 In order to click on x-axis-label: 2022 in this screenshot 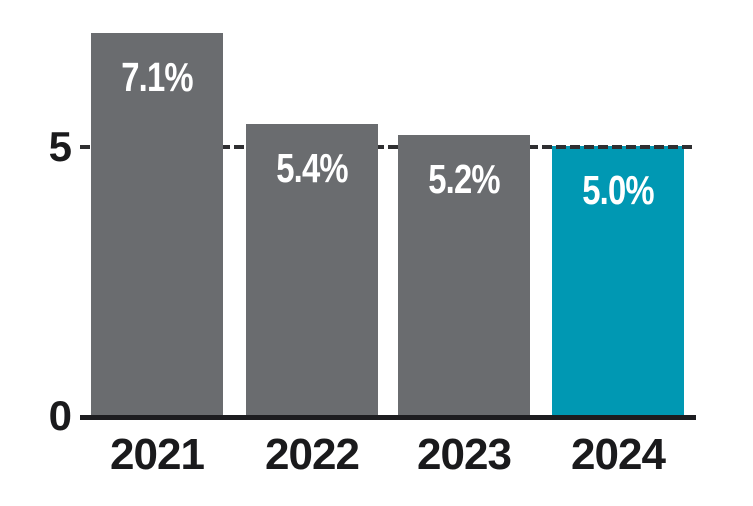, I will do `click(312, 454)`.